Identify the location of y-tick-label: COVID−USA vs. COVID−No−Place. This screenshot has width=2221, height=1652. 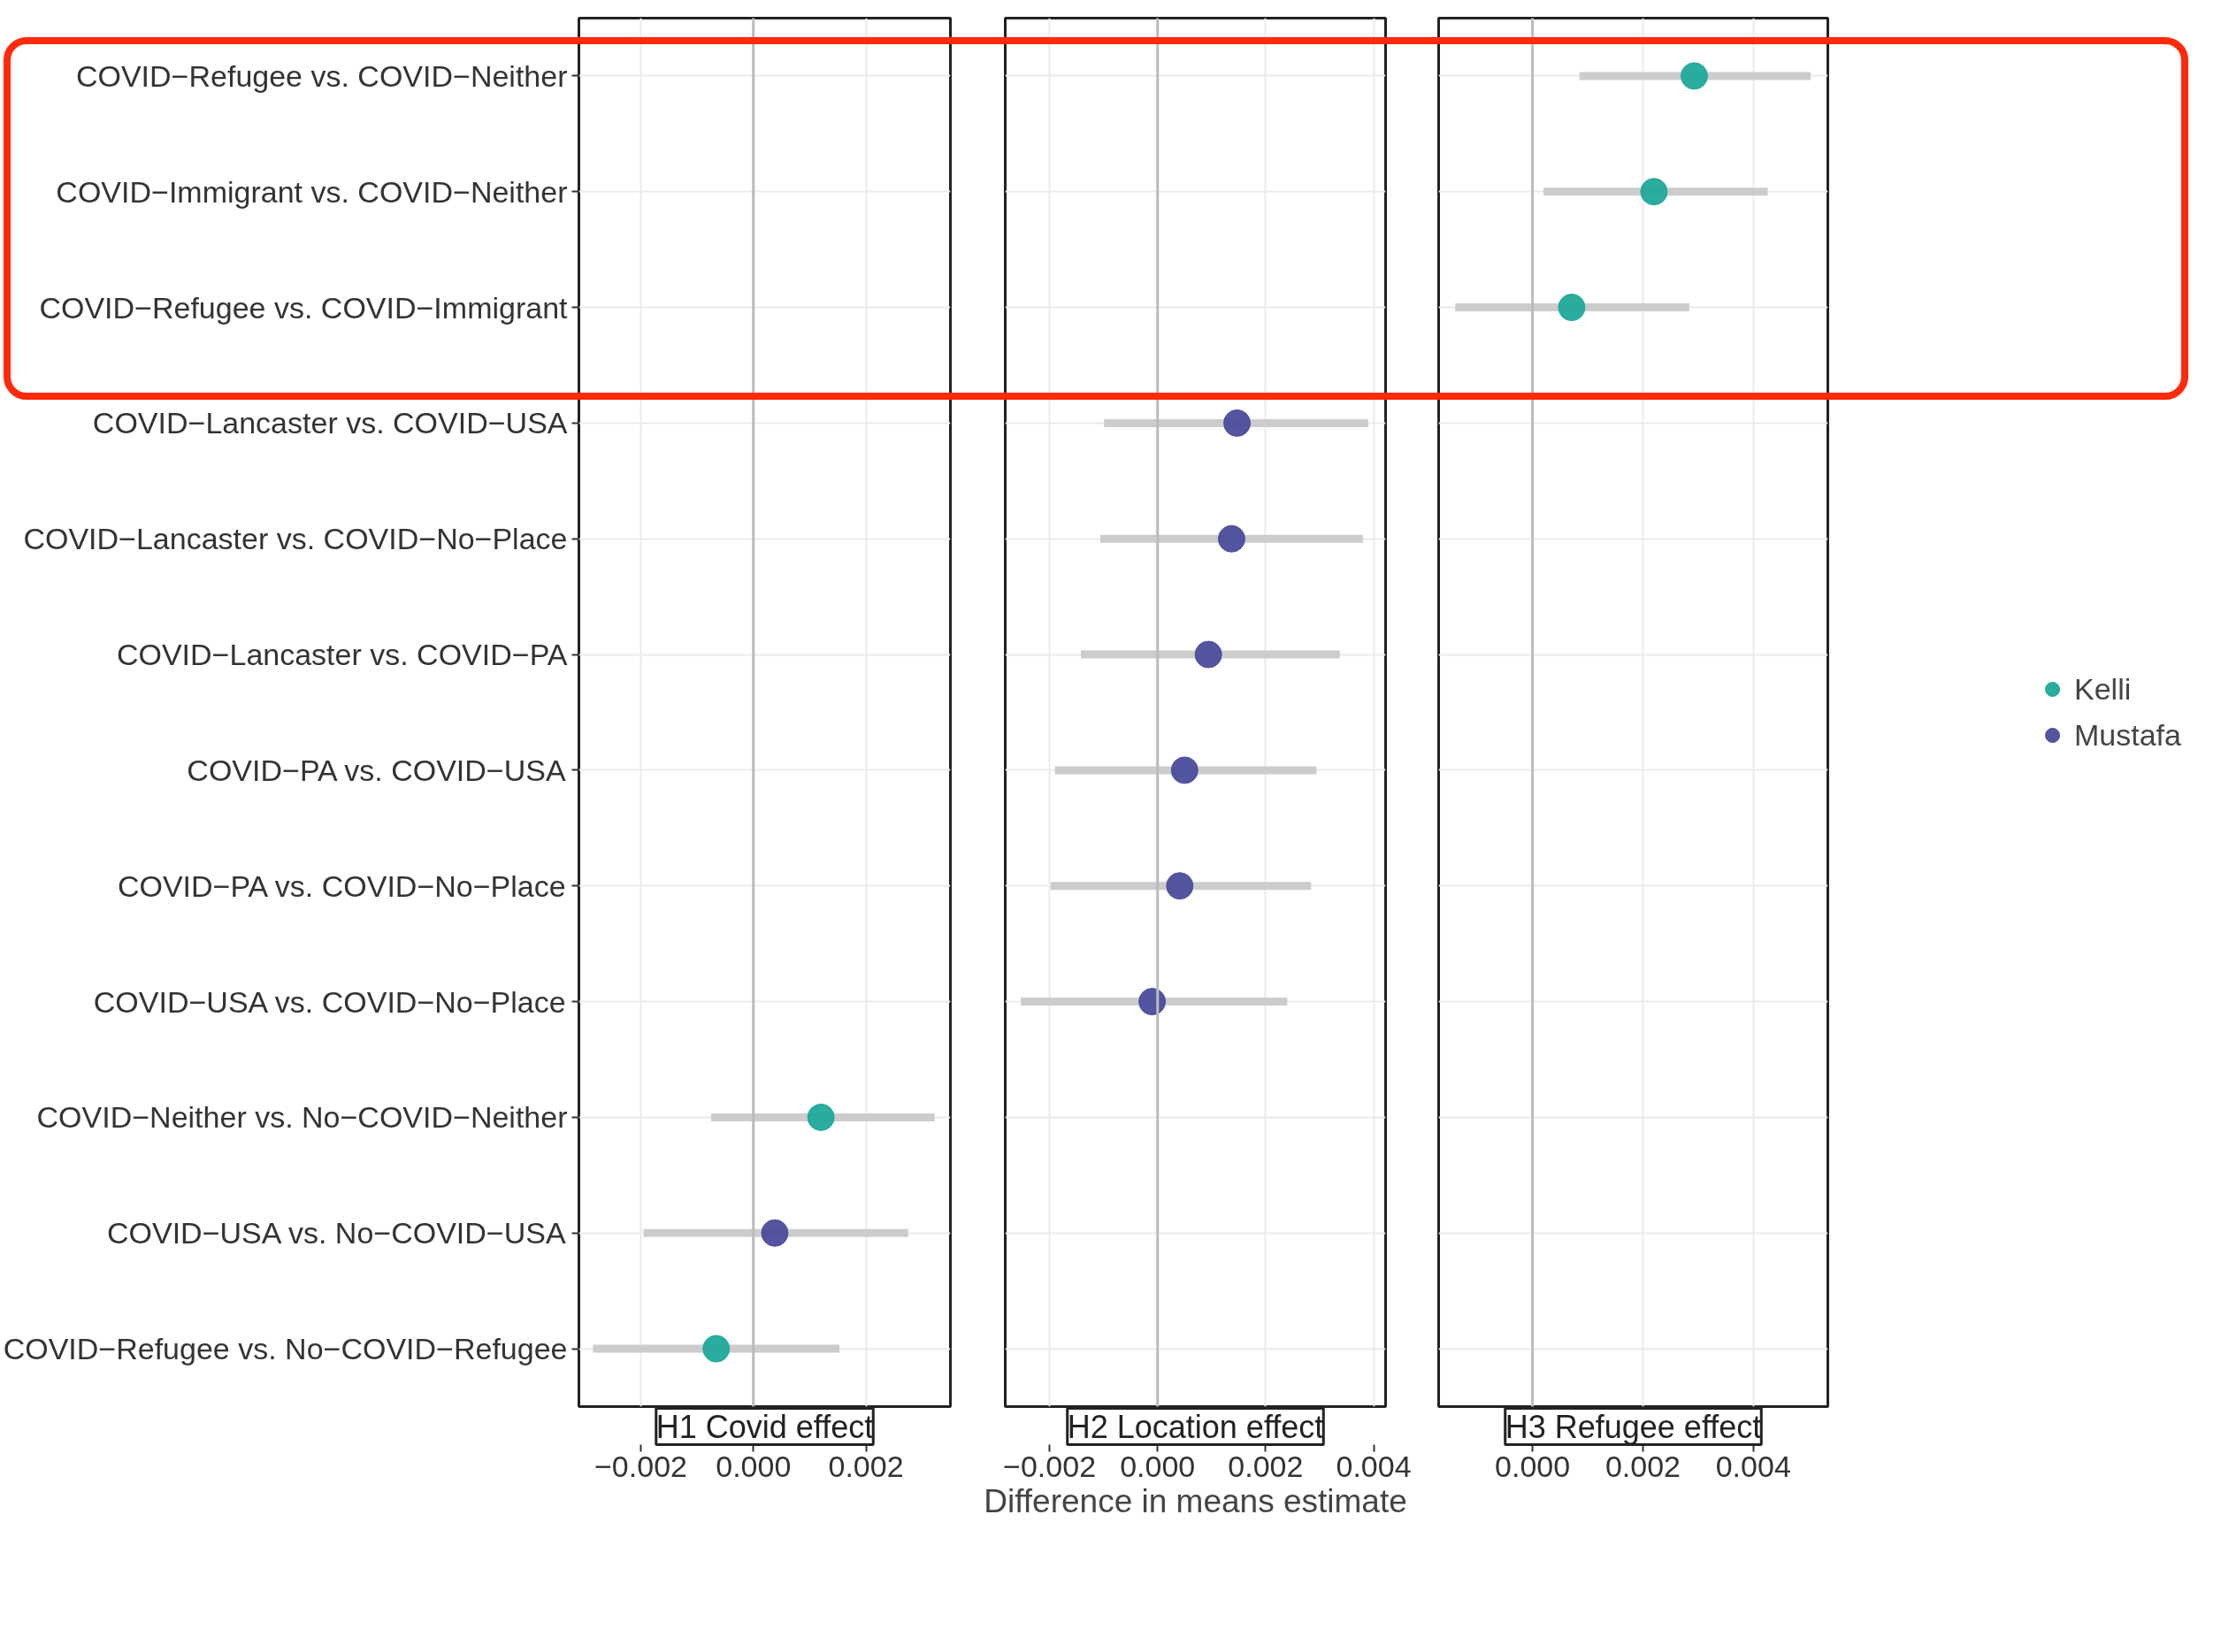
(329, 1001).